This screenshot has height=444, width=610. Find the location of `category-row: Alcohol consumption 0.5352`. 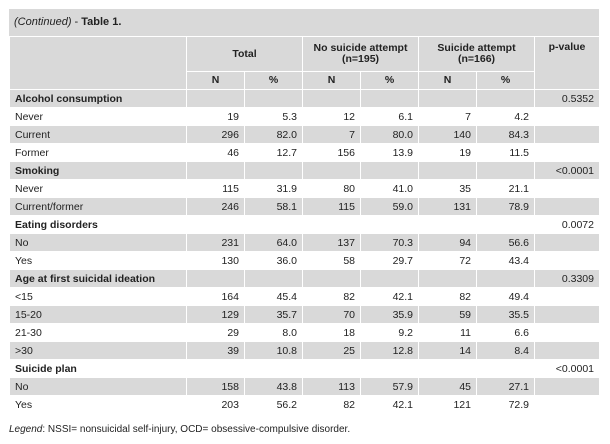

category-row: Alcohol consumption 0.5352 is located at coordinates (304, 98).